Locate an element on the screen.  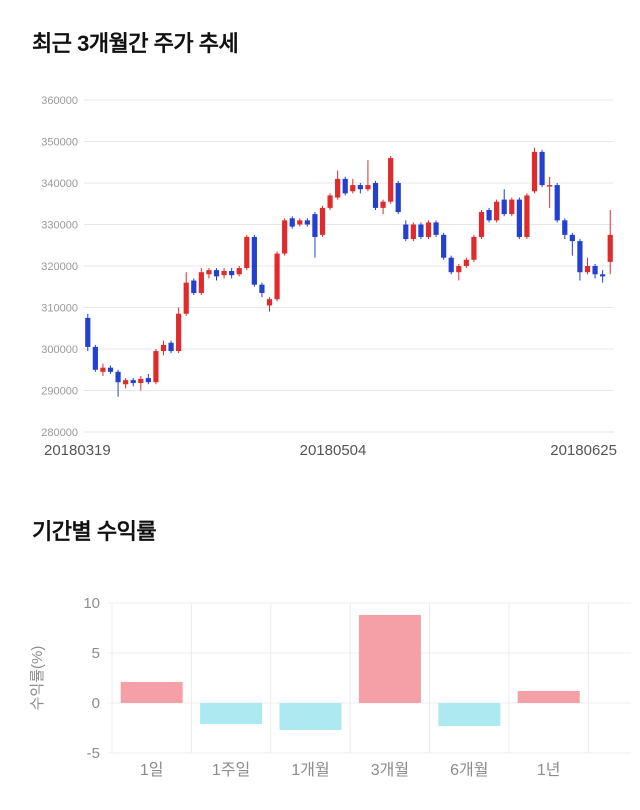
svg-text: 280000 is located at coordinates (59, 433).